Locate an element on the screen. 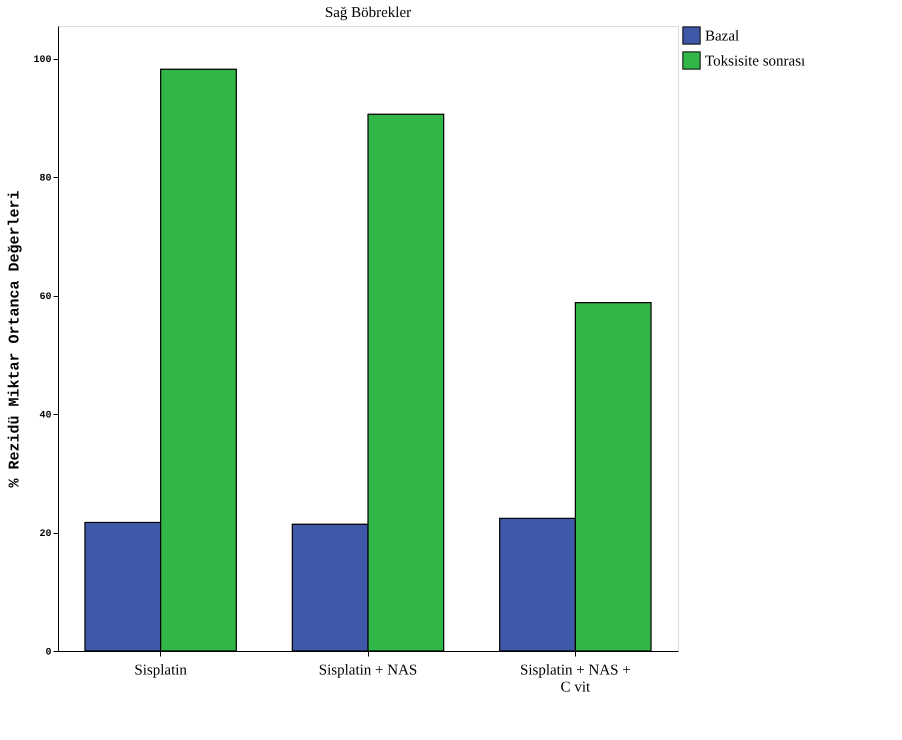 The height and width of the screenshot is (740, 902). legend-label: Toksisite sonrası is located at coordinates (755, 62).